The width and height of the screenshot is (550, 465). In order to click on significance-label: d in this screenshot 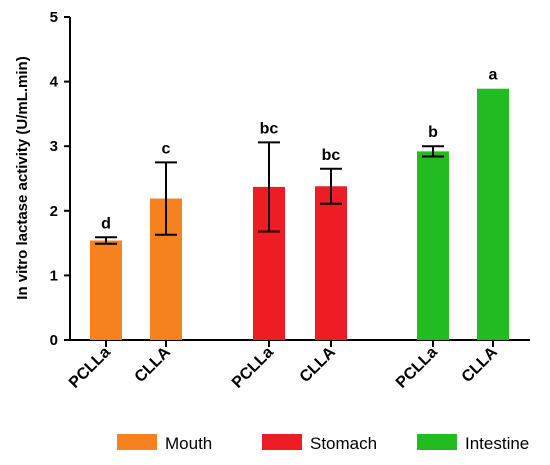, I will do `click(106, 223)`.